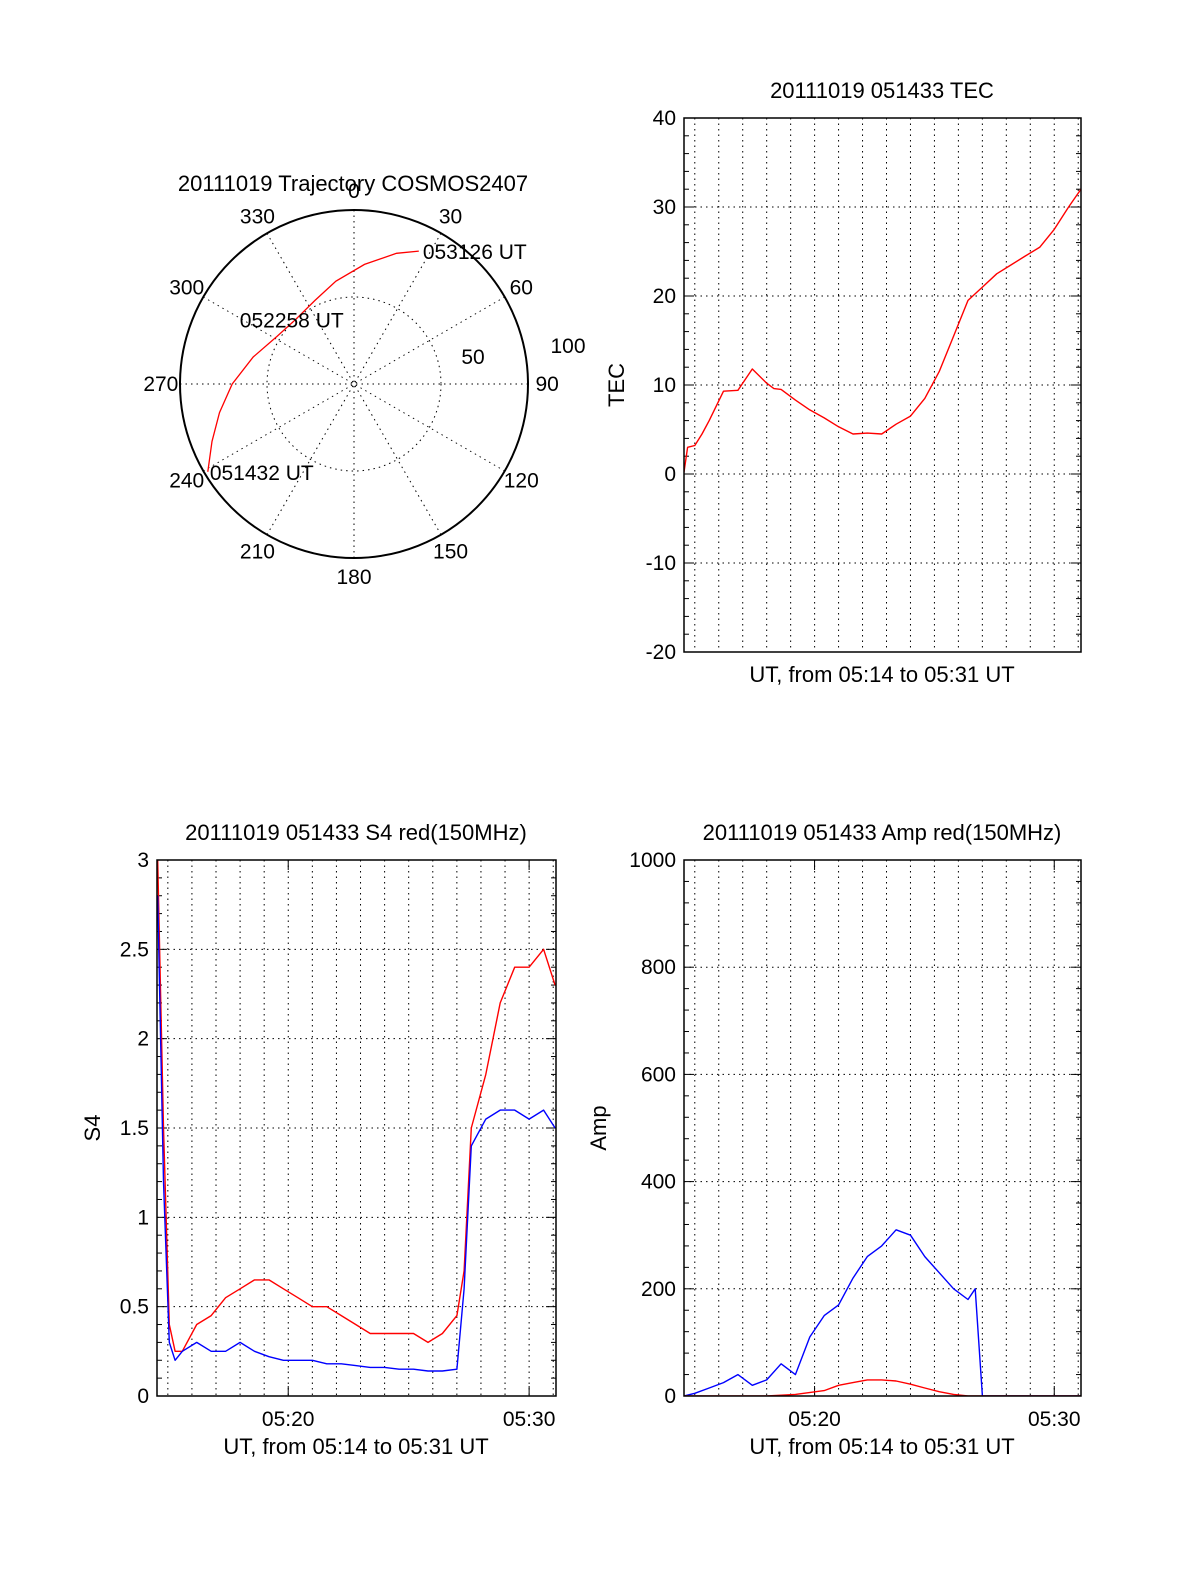 This screenshot has width=1200, height=1575. I want to click on s4-xlabel: UT, from 05:14 to 05:31 UT, so click(355, 1446).